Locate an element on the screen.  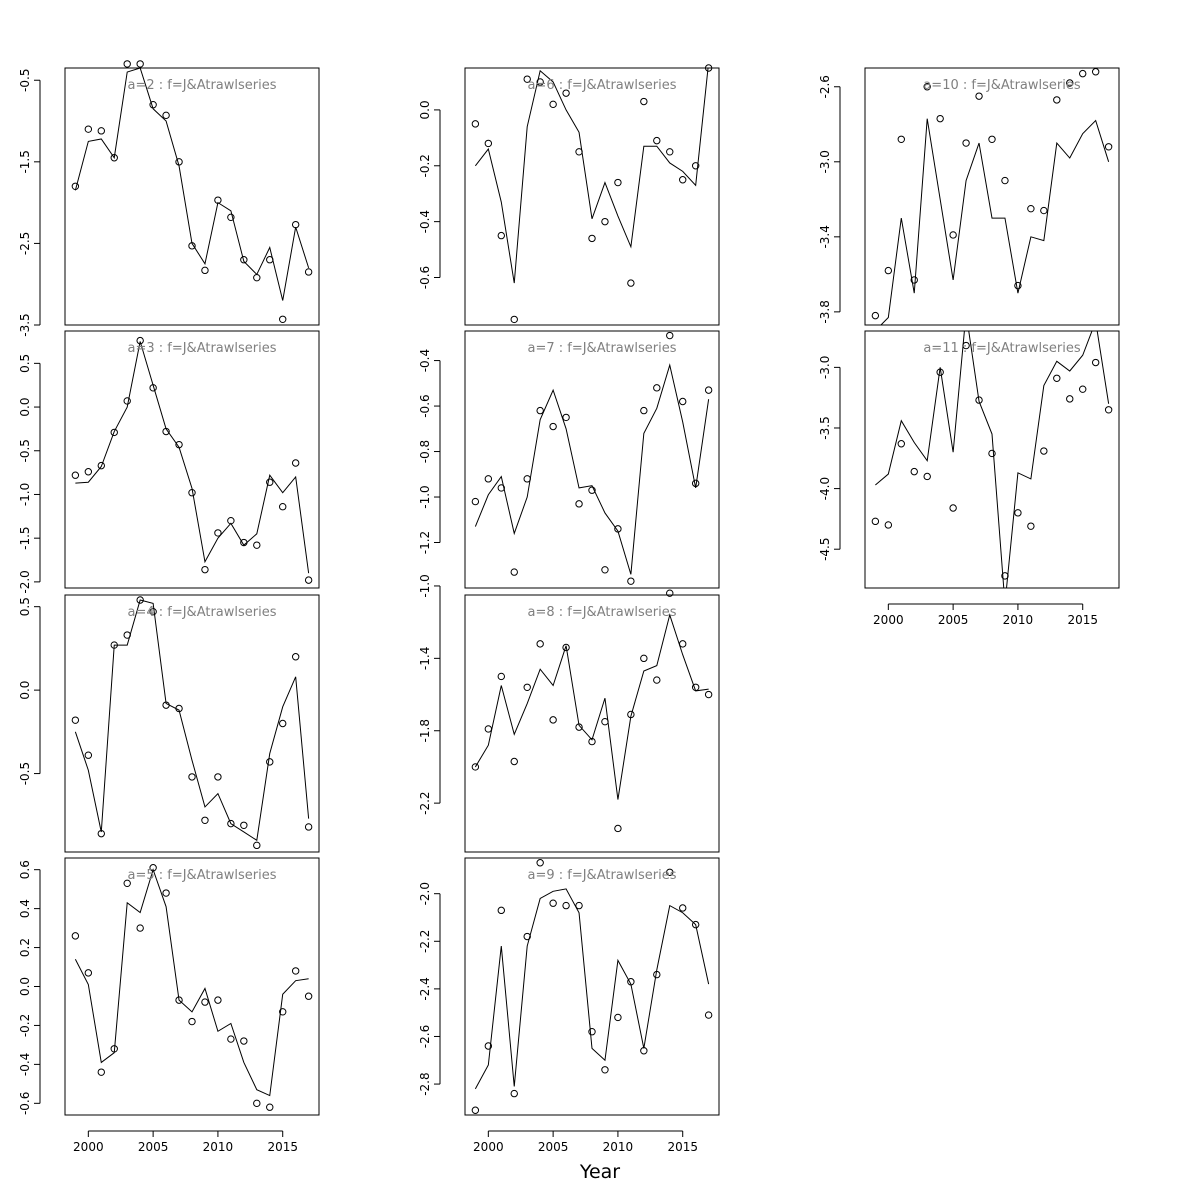
y-tick-label: -0.8 is located at coordinates (425, 451).